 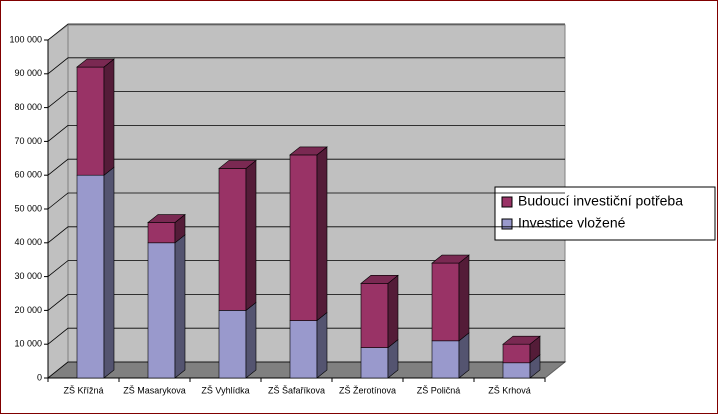 I want to click on legend-label: Investice vložené, so click(x=572, y=223).